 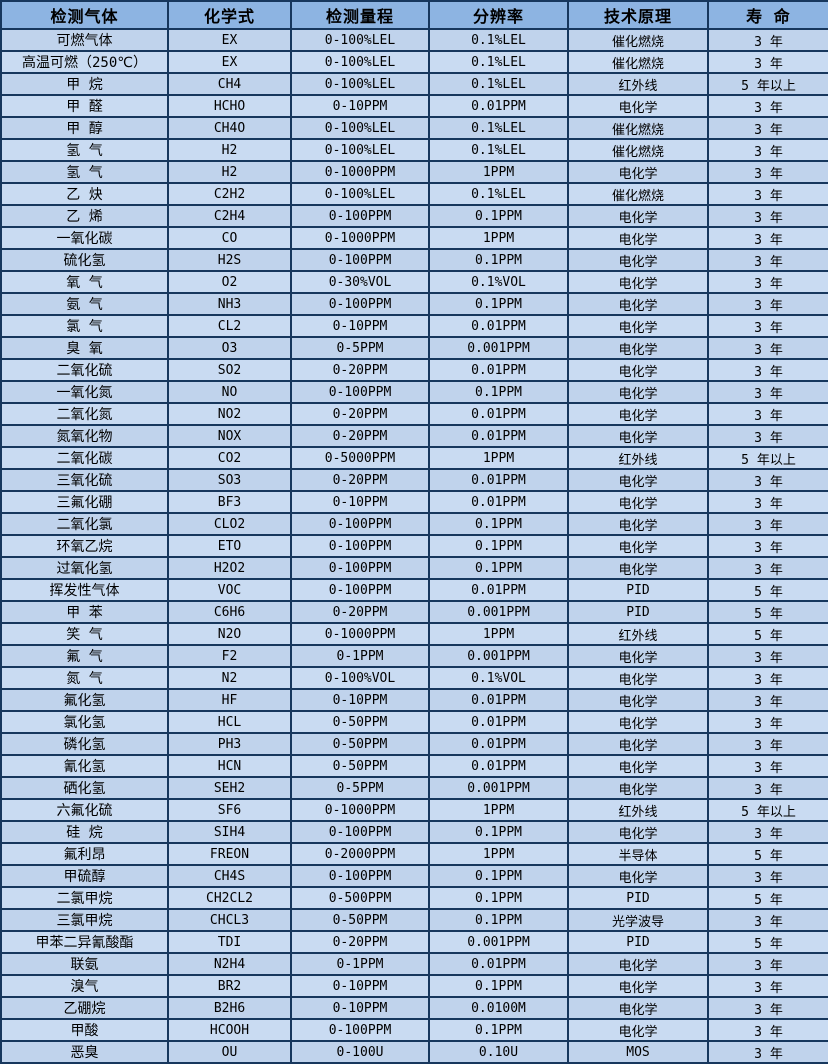 I want to click on table-cell: 半导体, so click(x=638, y=854).